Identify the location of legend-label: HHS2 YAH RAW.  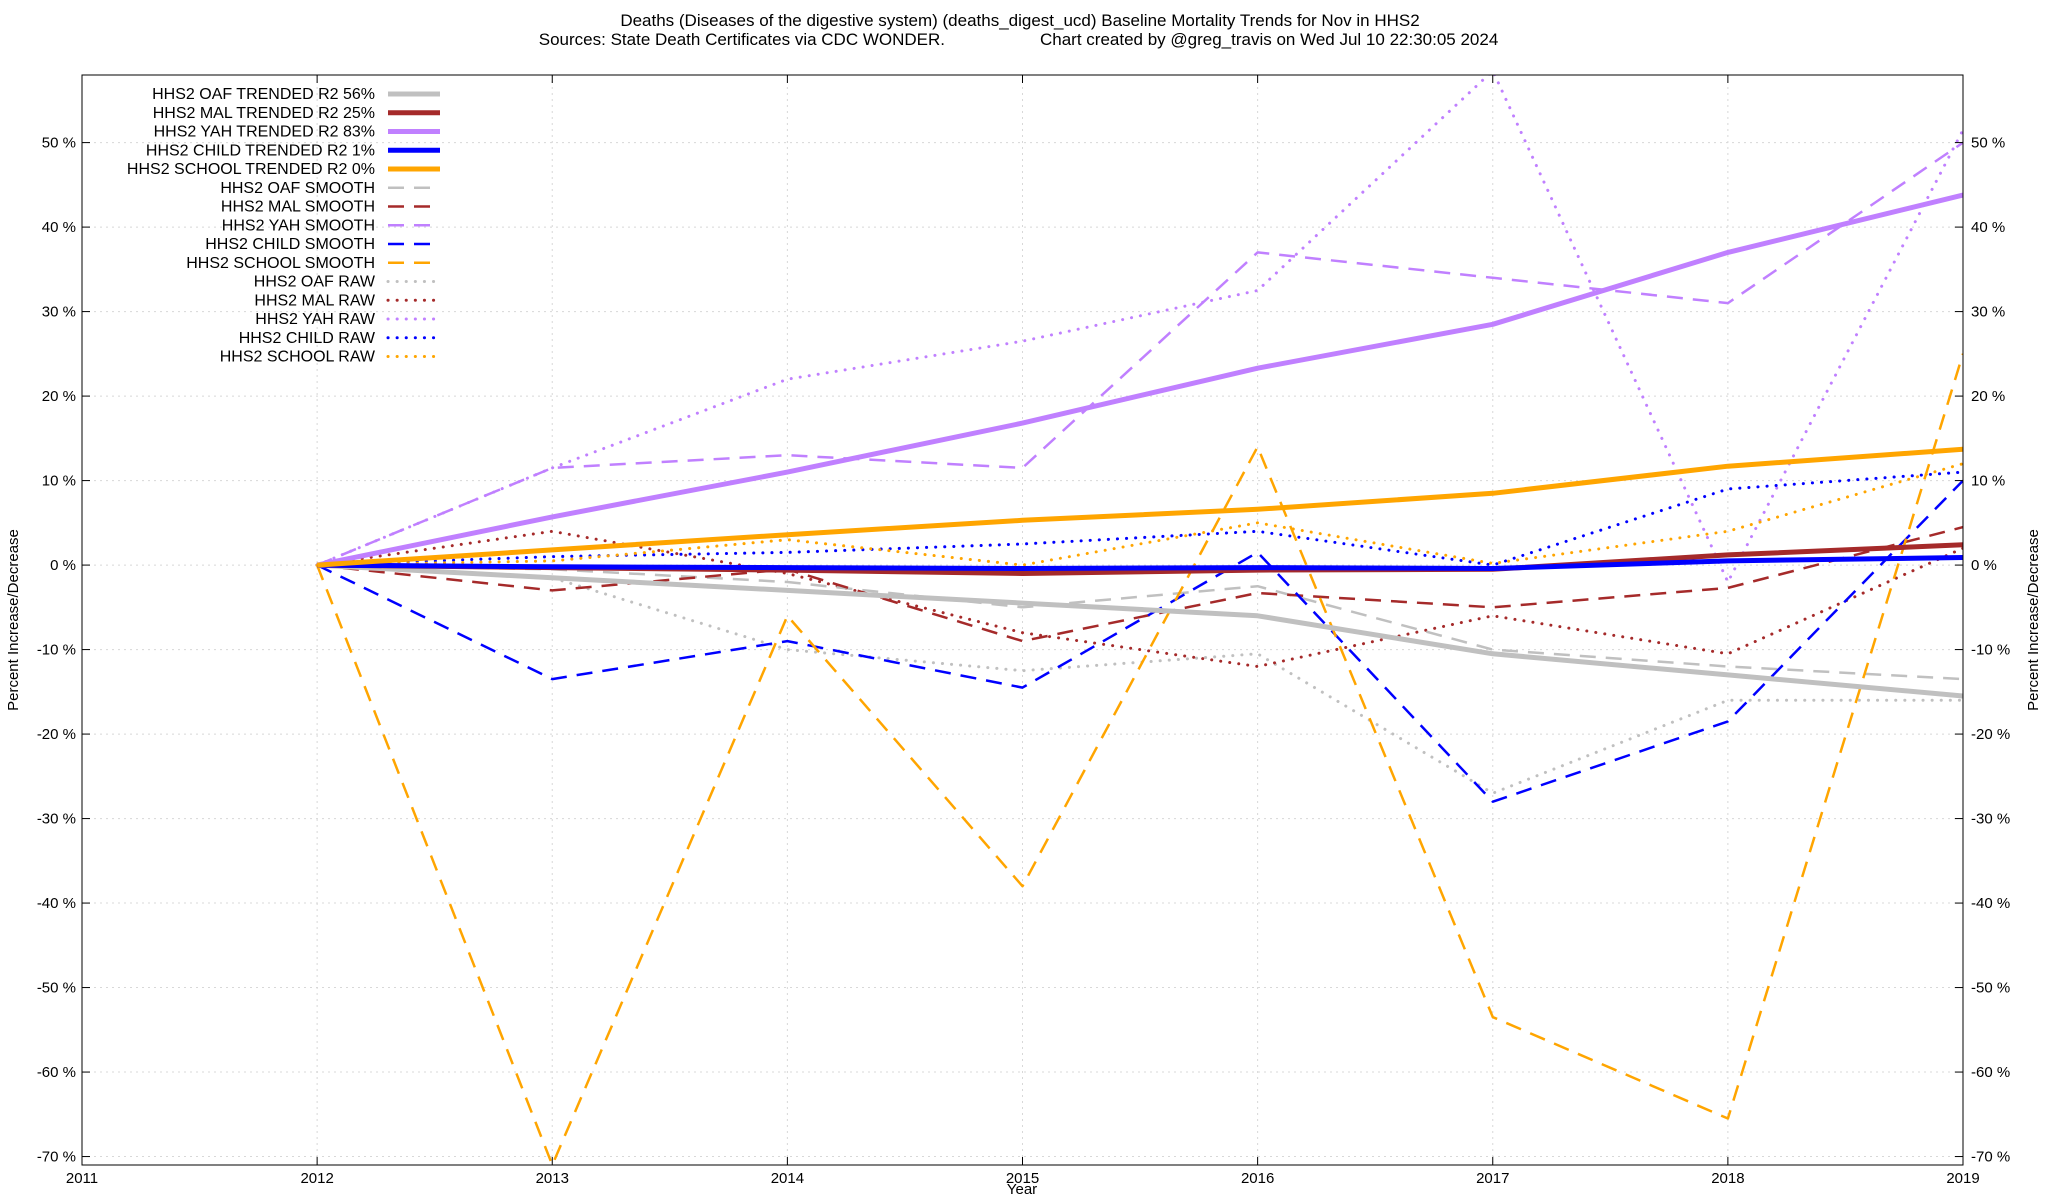
(315, 319).